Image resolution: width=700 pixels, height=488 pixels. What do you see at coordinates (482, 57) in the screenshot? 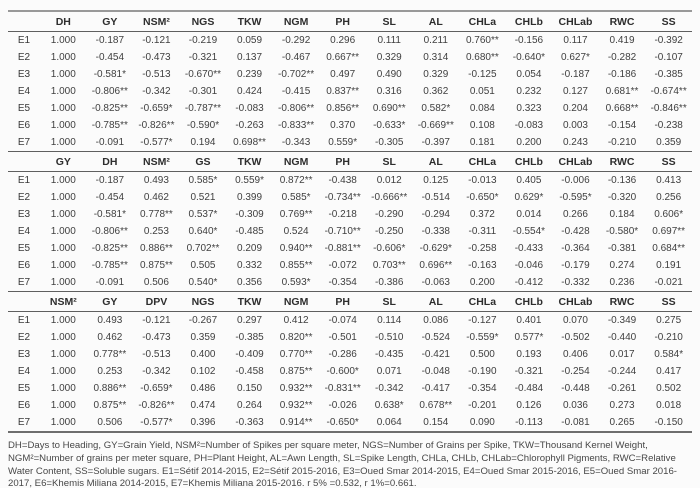
I see `table-cell: 0.680**` at bounding box center [482, 57].